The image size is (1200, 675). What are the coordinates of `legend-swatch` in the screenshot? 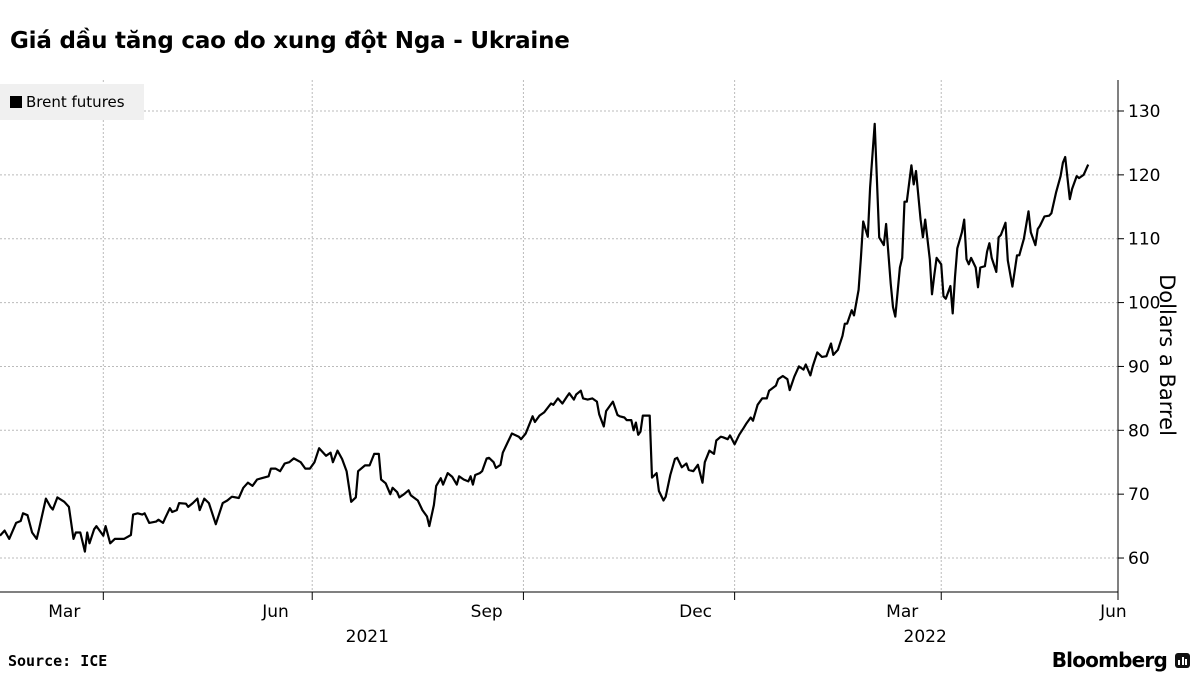 It's located at (16, 102).